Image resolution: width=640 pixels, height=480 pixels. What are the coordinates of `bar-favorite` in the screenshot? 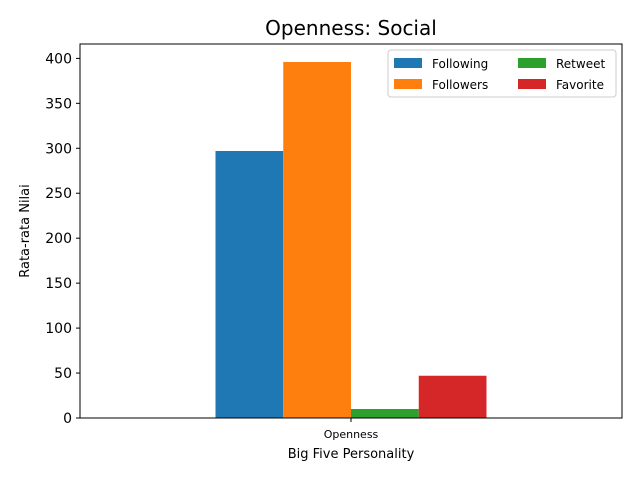 It's located at (452, 396).